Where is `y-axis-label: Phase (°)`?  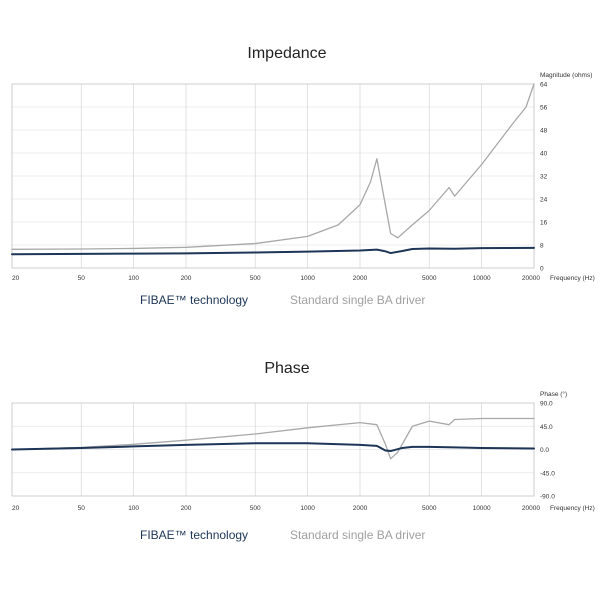
y-axis-label: Phase (°) is located at coordinates (553, 394).